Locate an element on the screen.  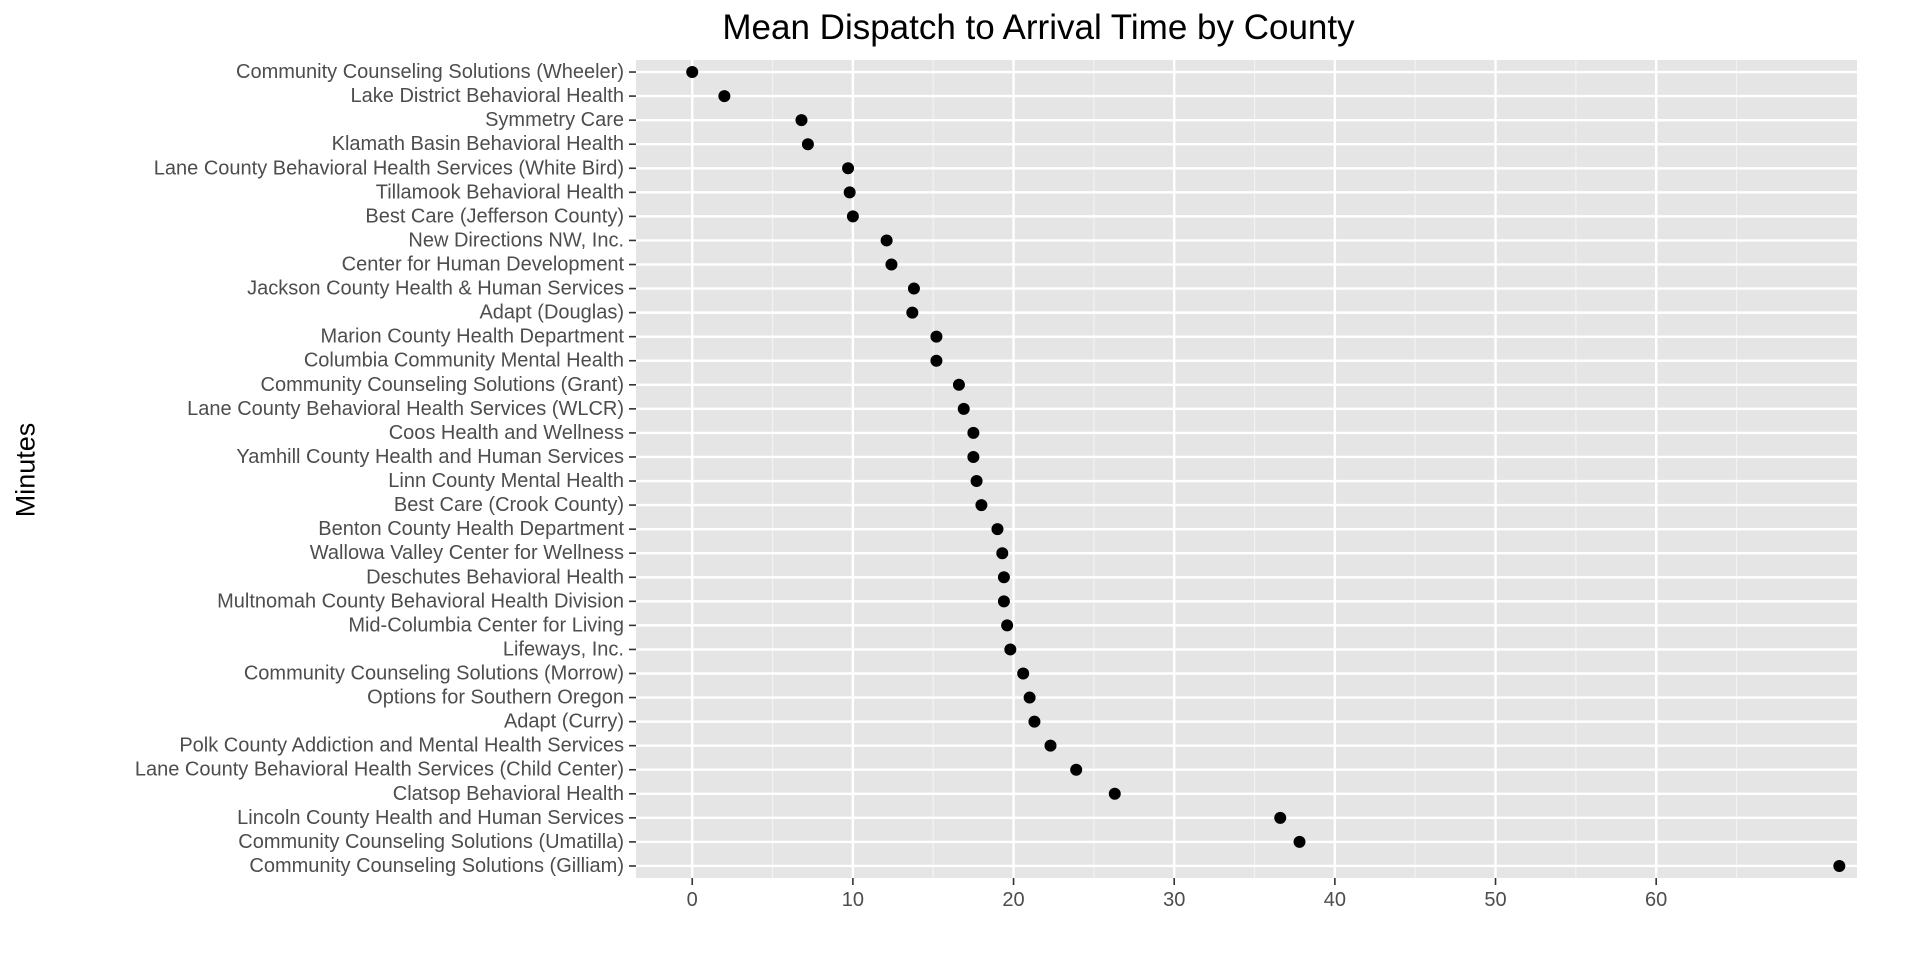
y-tick-label: Mid-Columbia Center for Living is located at coordinates (486, 625).